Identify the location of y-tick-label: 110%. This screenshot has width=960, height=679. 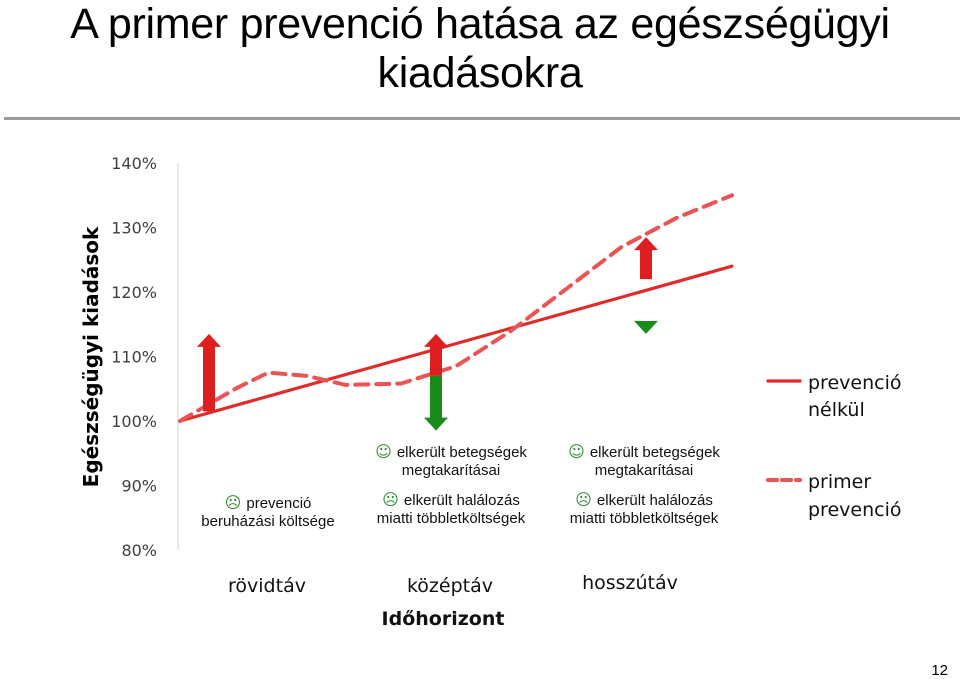
(134, 357).